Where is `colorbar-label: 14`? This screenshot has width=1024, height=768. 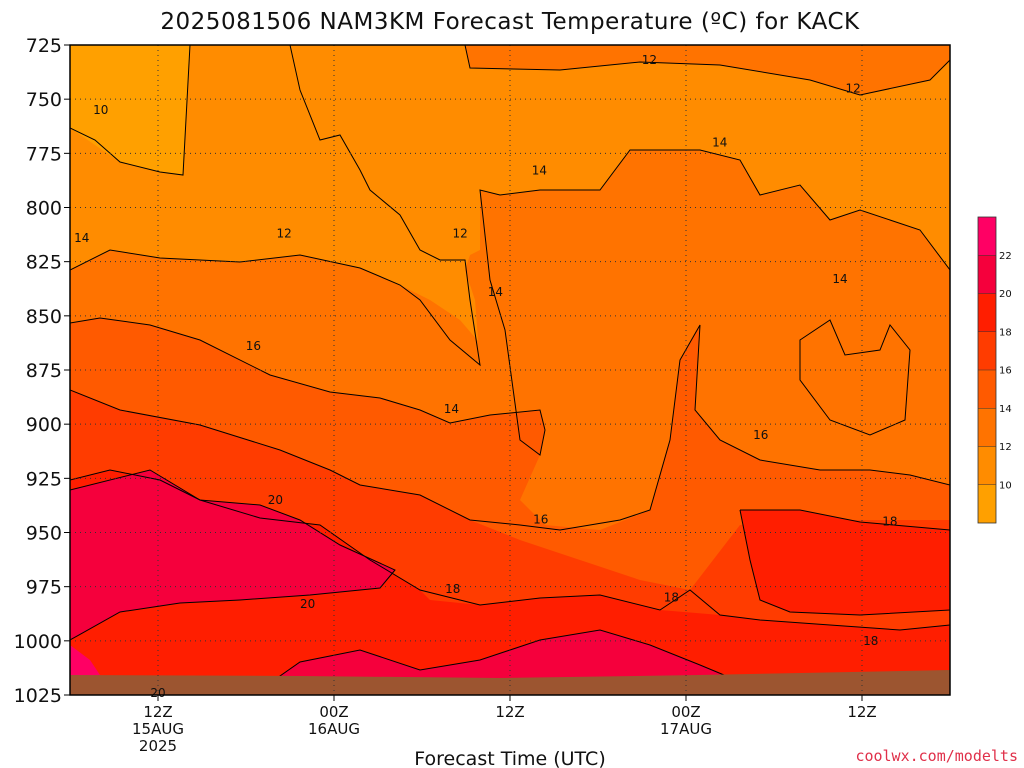 colorbar-label: 14 is located at coordinates (1005, 409).